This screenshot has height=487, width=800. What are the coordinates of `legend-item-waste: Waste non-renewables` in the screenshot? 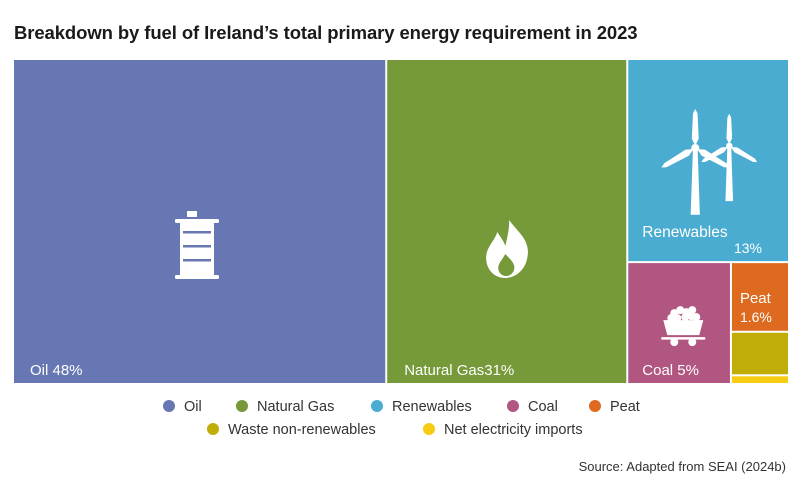 It's located at (291, 430).